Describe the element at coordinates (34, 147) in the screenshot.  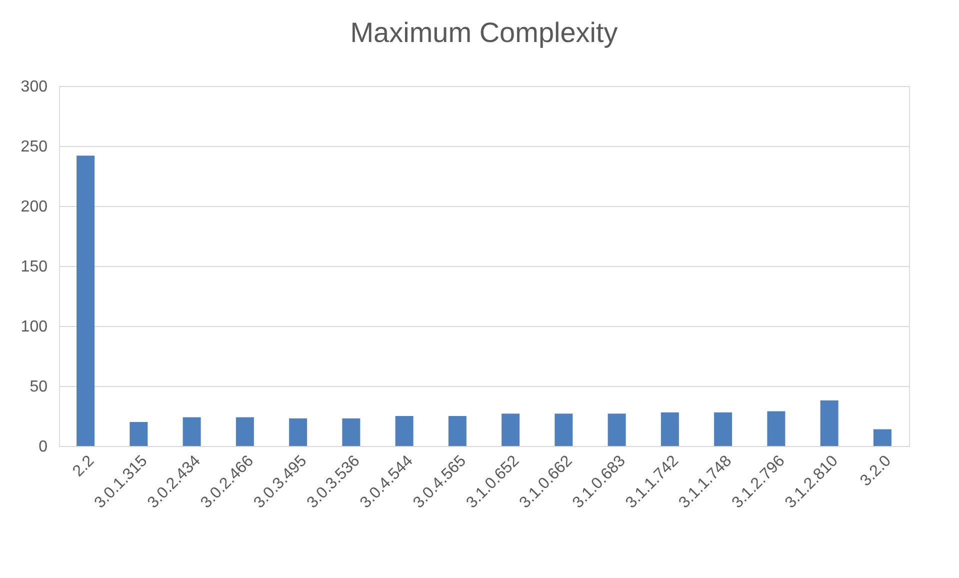
I see `y-tick-label: 250` at that location.